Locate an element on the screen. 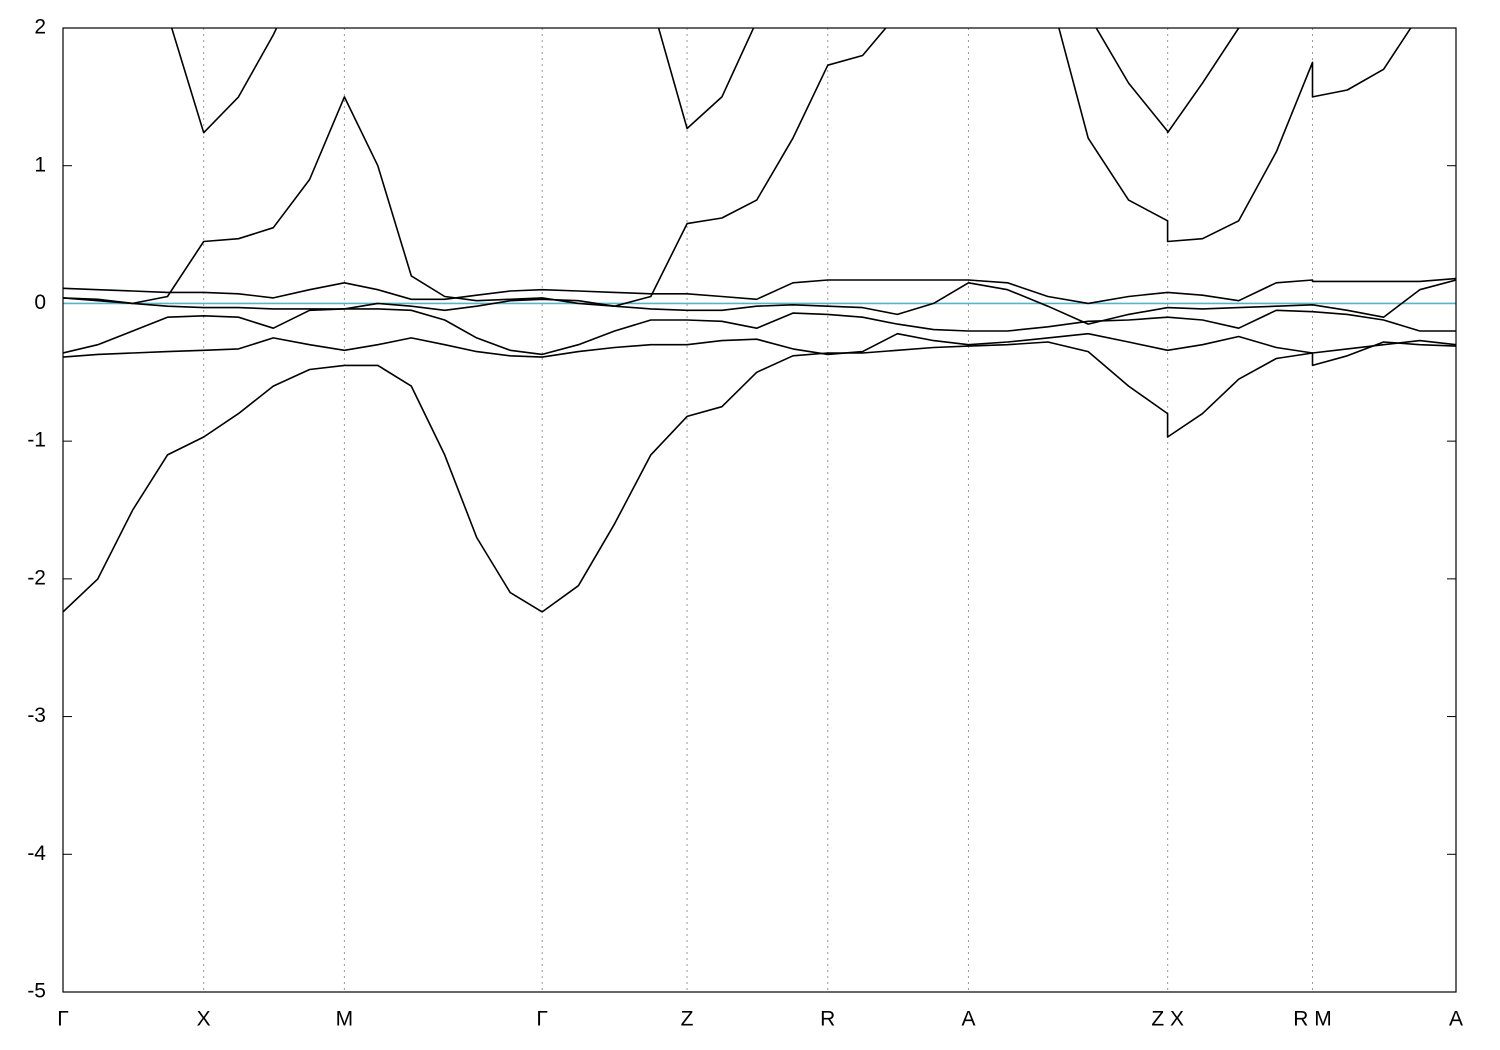 This screenshot has width=1500, height=1050. y-tick-label: 1 is located at coordinates (40, 164).